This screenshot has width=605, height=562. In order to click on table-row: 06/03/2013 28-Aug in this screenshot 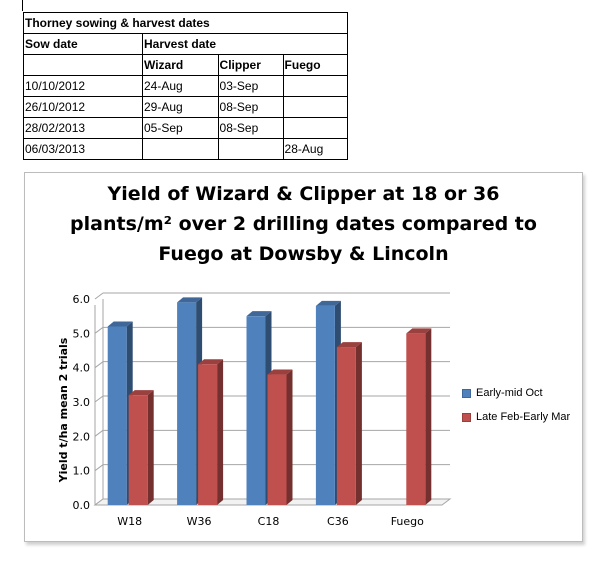, I will do `click(185, 149)`.